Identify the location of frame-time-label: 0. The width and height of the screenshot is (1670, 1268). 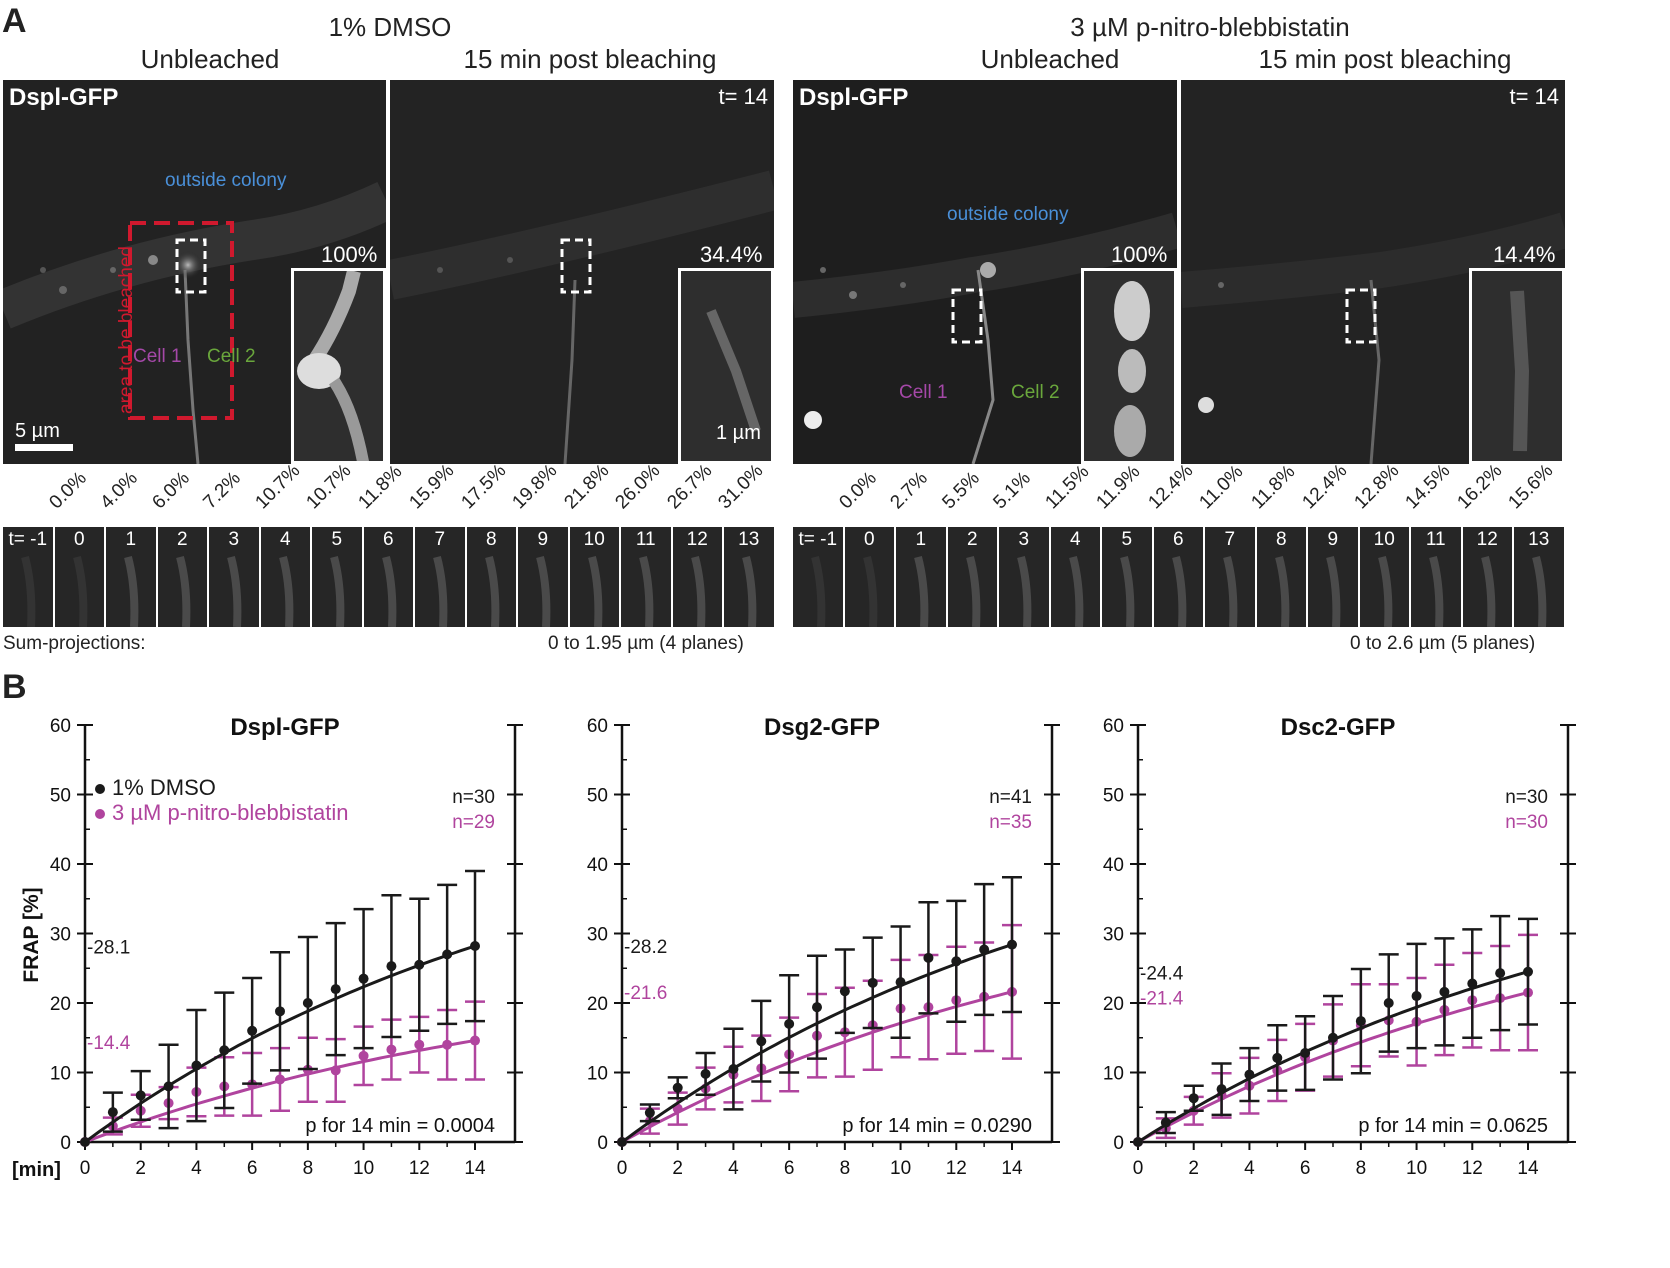
(79, 539).